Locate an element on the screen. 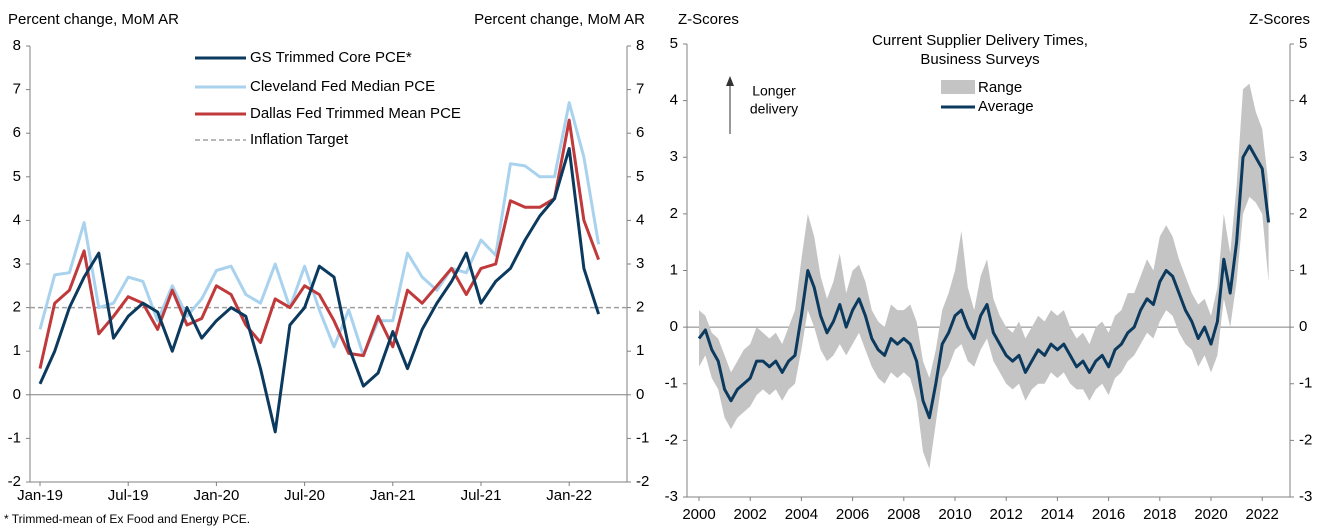  y2-tick-label: 8 is located at coordinates (640, 45).